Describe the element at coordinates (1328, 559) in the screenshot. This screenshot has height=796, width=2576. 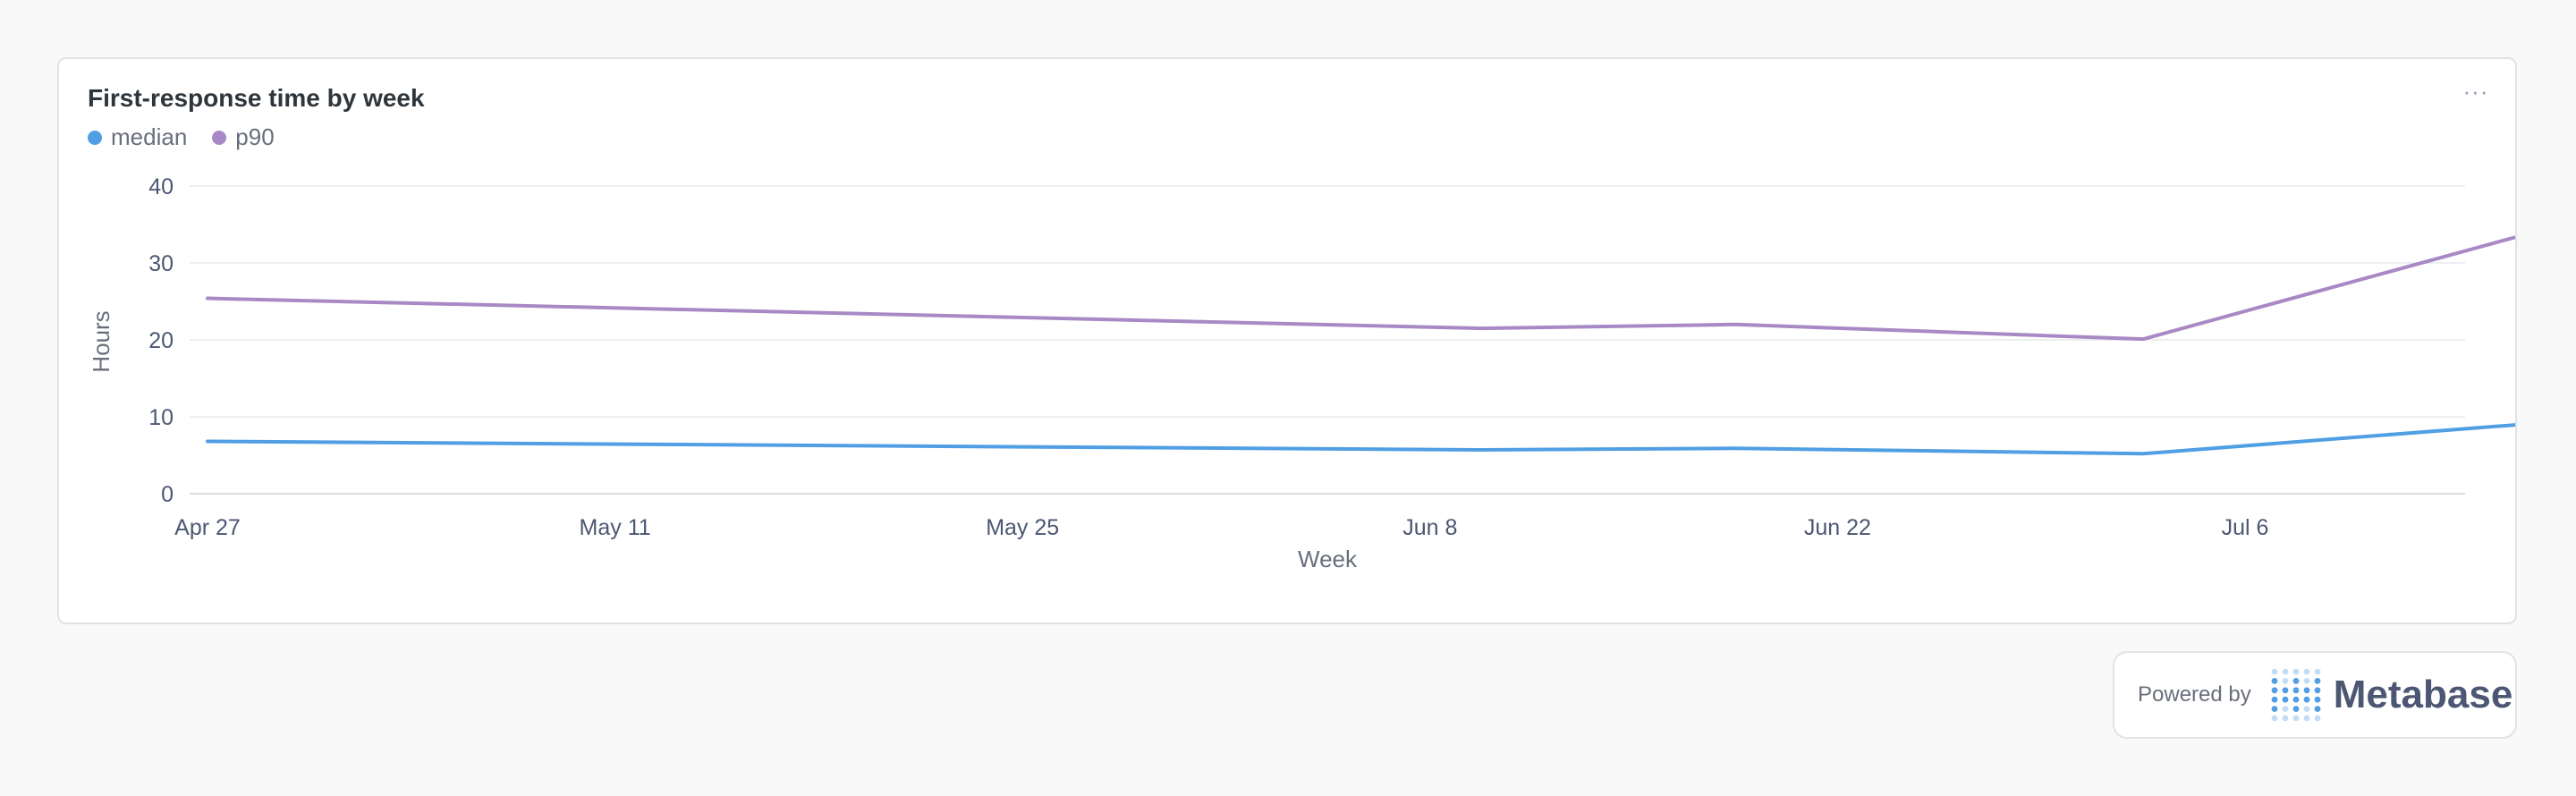
I see `x-axis-title: Week` at that location.